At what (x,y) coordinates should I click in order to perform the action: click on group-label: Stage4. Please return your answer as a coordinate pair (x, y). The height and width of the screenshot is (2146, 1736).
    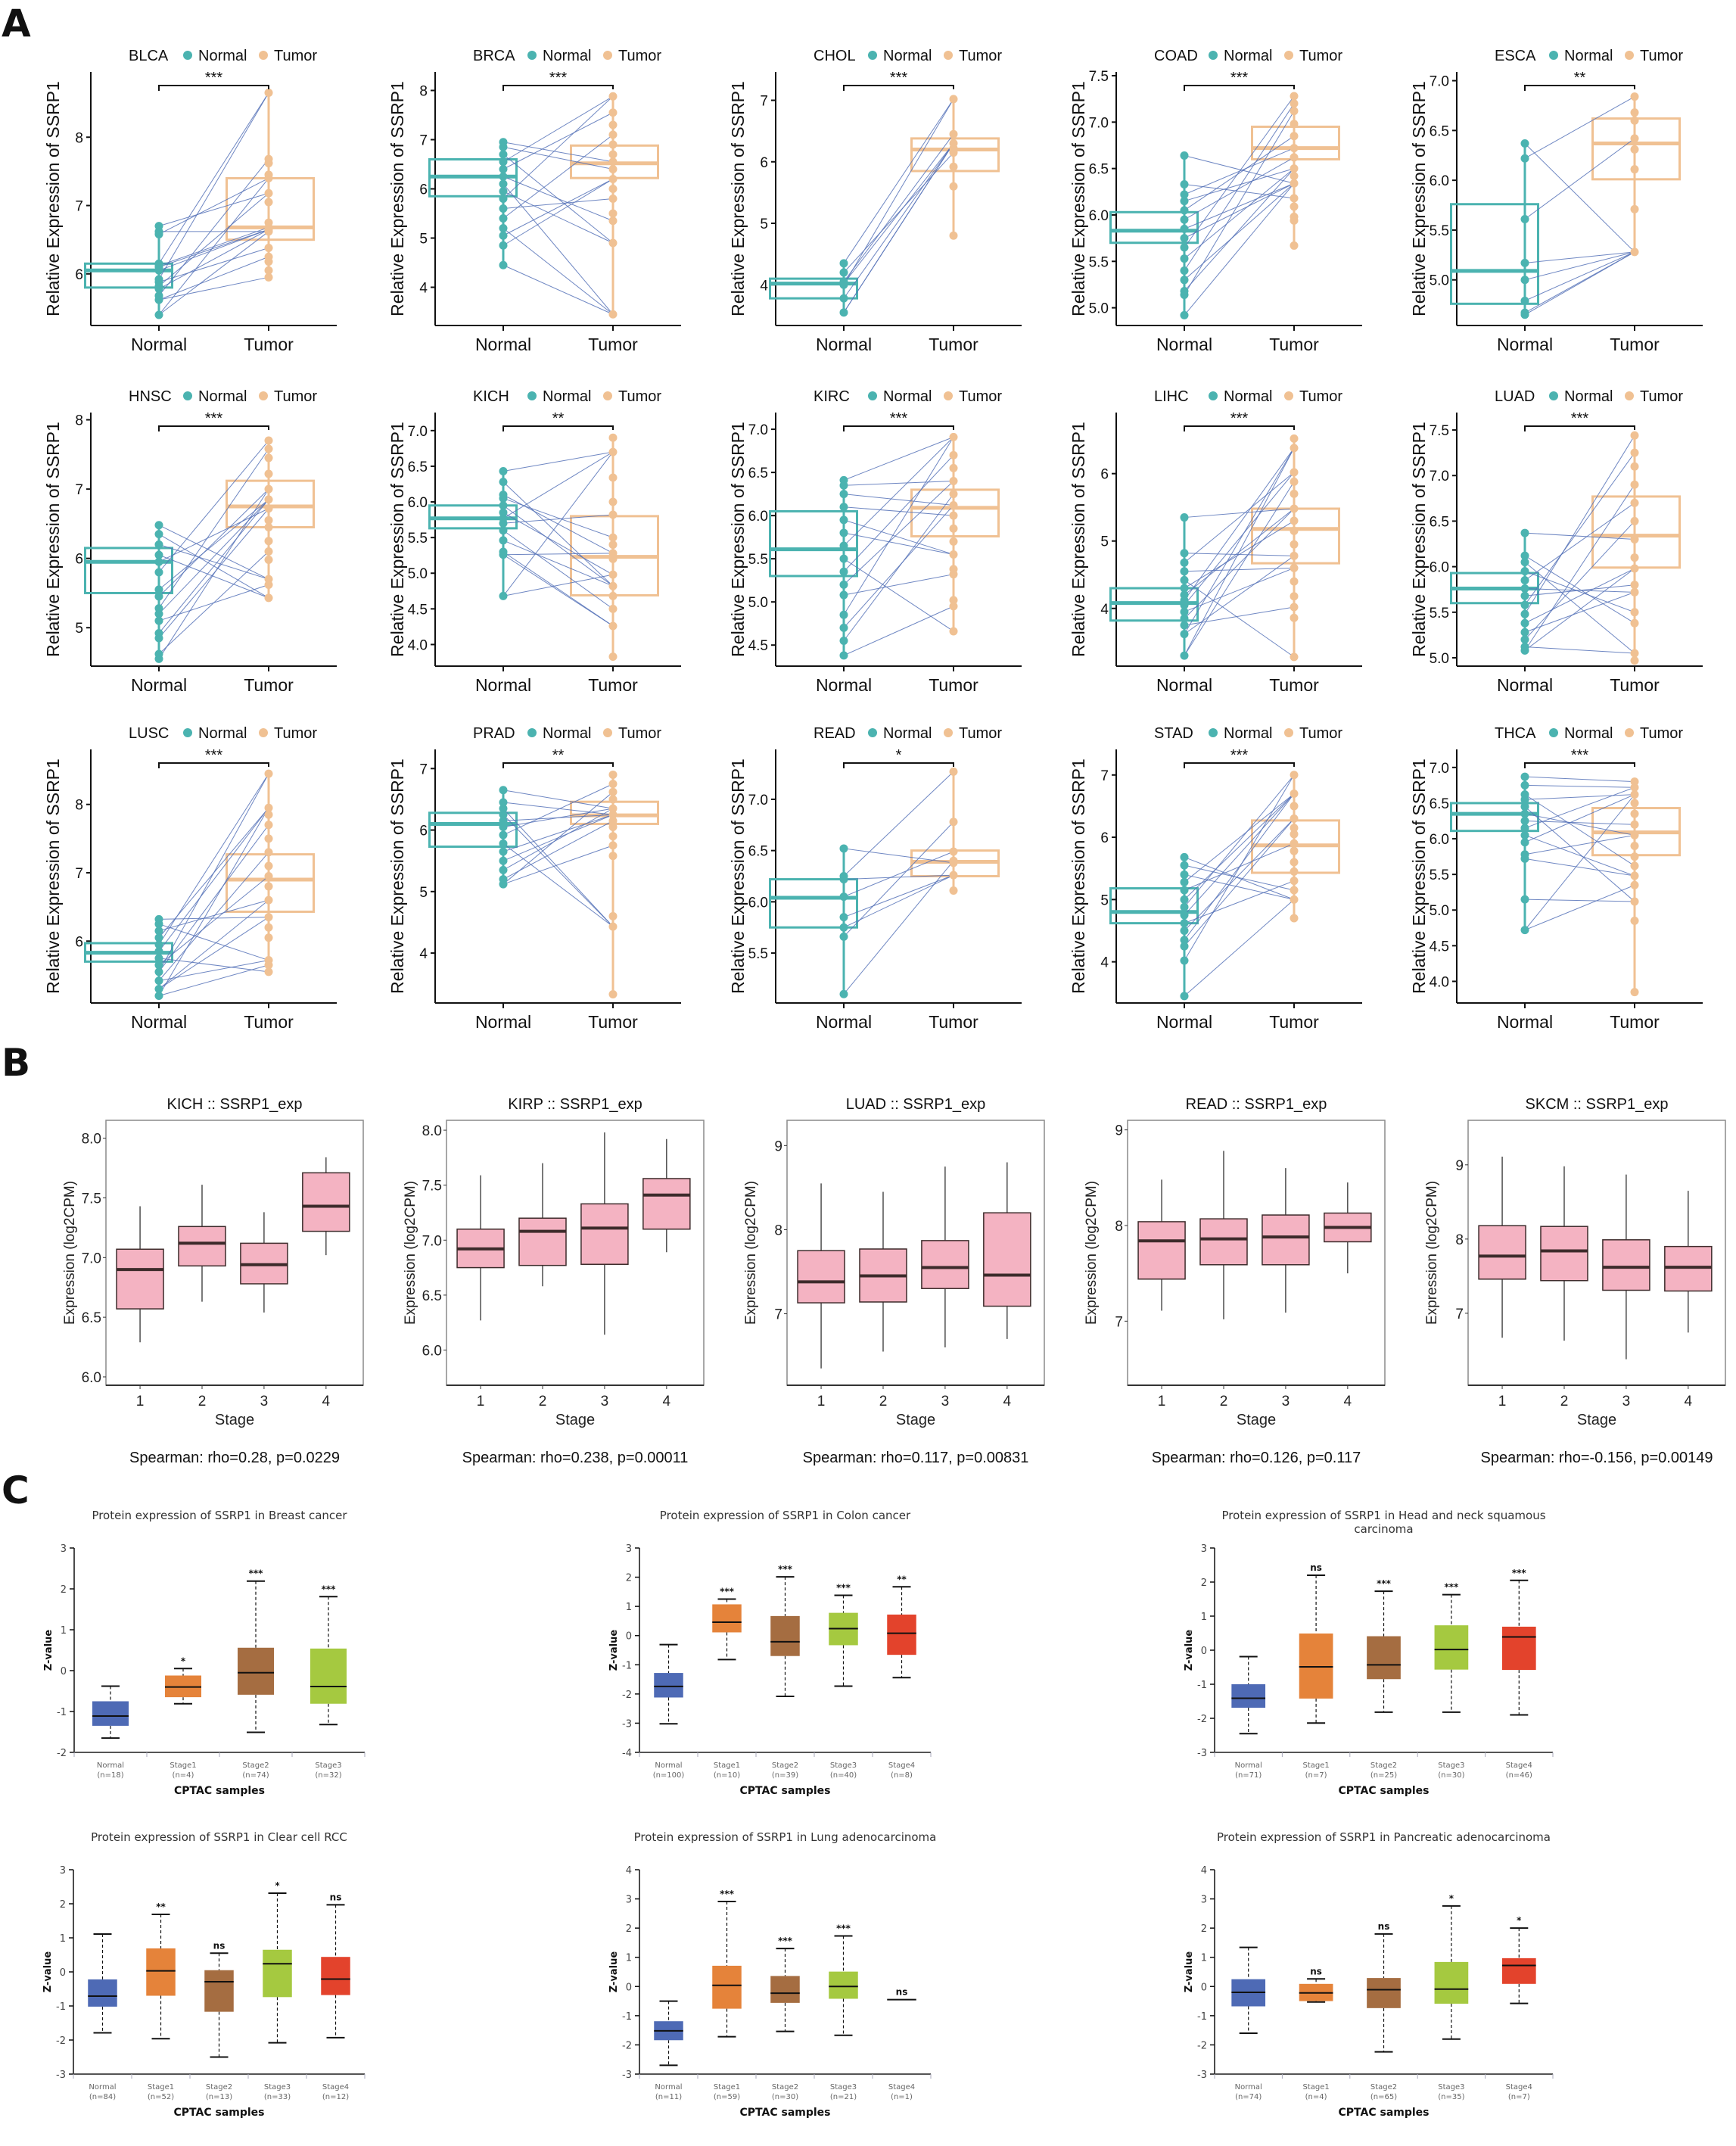
    Looking at the image, I should click on (1519, 2087).